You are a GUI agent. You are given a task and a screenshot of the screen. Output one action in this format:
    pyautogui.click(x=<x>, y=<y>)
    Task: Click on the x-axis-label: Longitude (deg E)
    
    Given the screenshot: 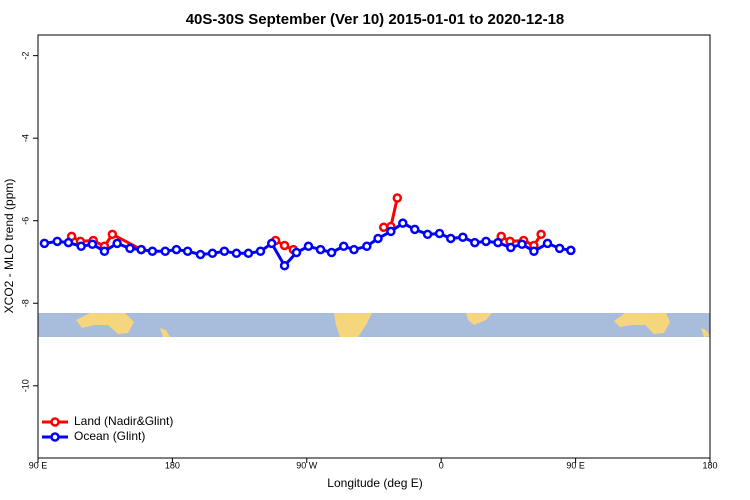 What is the action you would take?
    pyautogui.click(x=374, y=483)
    